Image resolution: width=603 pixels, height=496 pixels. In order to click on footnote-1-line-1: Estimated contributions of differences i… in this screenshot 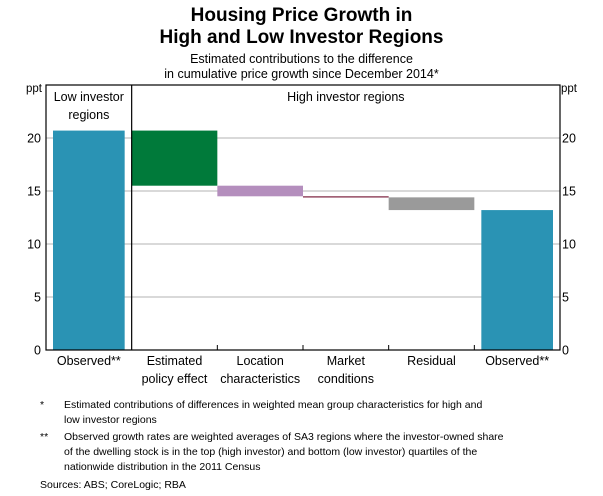, I will do `click(273, 405)`.